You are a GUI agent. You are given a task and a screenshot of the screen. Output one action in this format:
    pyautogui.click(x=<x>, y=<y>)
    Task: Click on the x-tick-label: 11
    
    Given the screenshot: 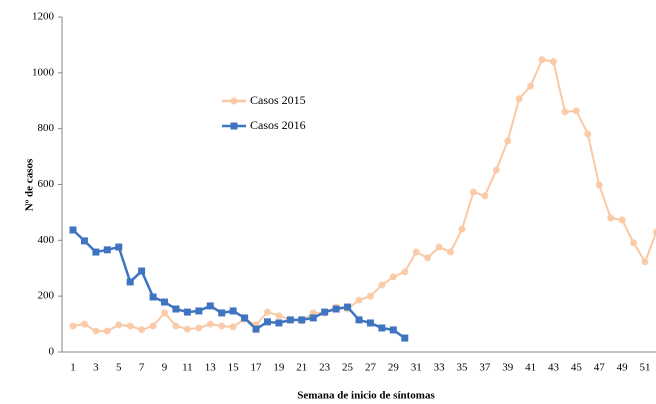 What is the action you would take?
    pyautogui.click(x=187, y=368)
    